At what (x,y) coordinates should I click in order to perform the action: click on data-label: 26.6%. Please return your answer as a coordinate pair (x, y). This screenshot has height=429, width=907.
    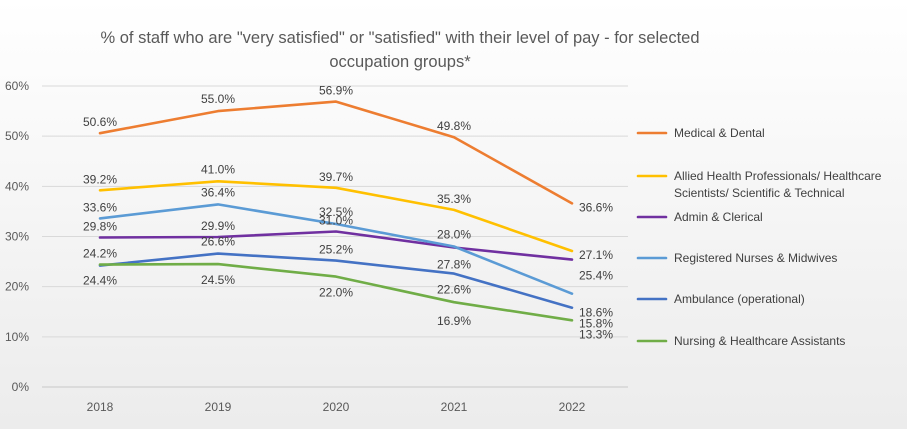
    Looking at the image, I should click on (218, 242).